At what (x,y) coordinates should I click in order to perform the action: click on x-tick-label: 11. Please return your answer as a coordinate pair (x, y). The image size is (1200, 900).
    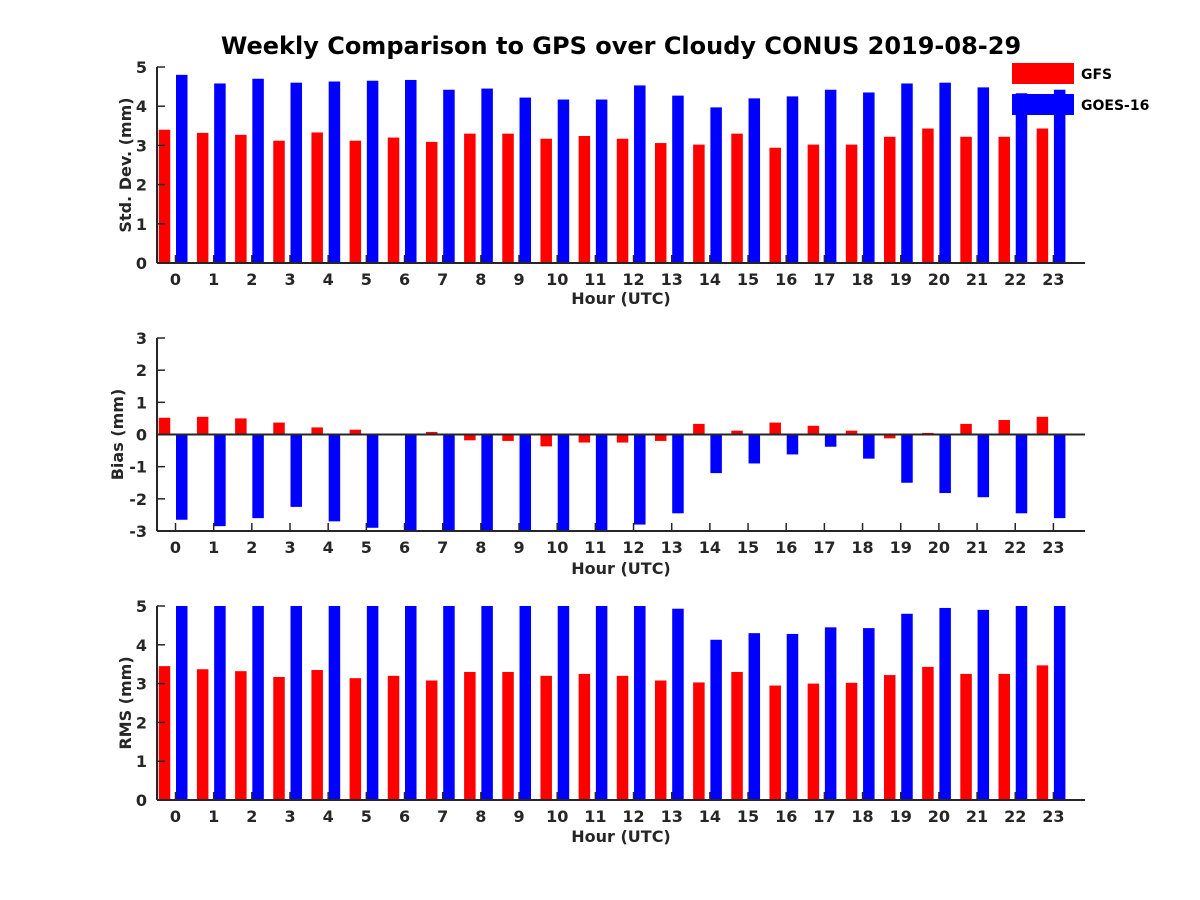
    Looking at the image, I should click on (595, 547).